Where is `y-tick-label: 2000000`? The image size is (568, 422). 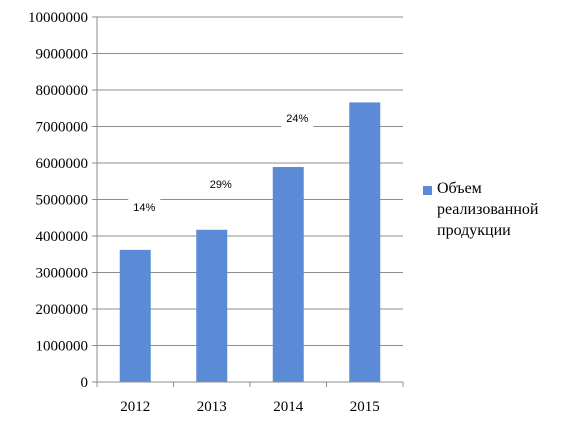
y-tick-label: 2000000 is located at coordinates (62, 310).